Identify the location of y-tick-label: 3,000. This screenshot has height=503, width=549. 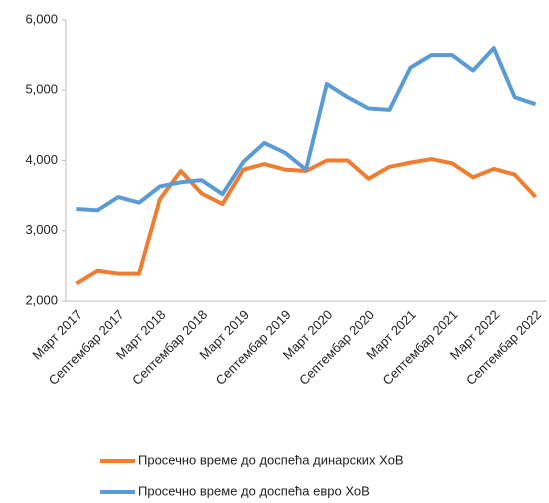
(41, 229).